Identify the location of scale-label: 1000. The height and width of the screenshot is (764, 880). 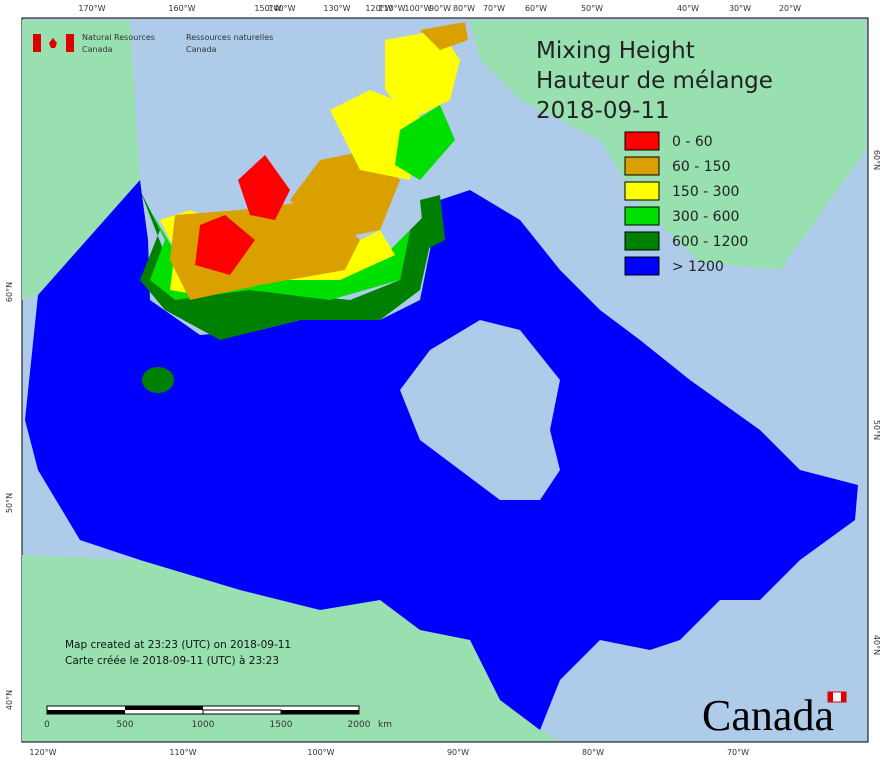
(203, 725).